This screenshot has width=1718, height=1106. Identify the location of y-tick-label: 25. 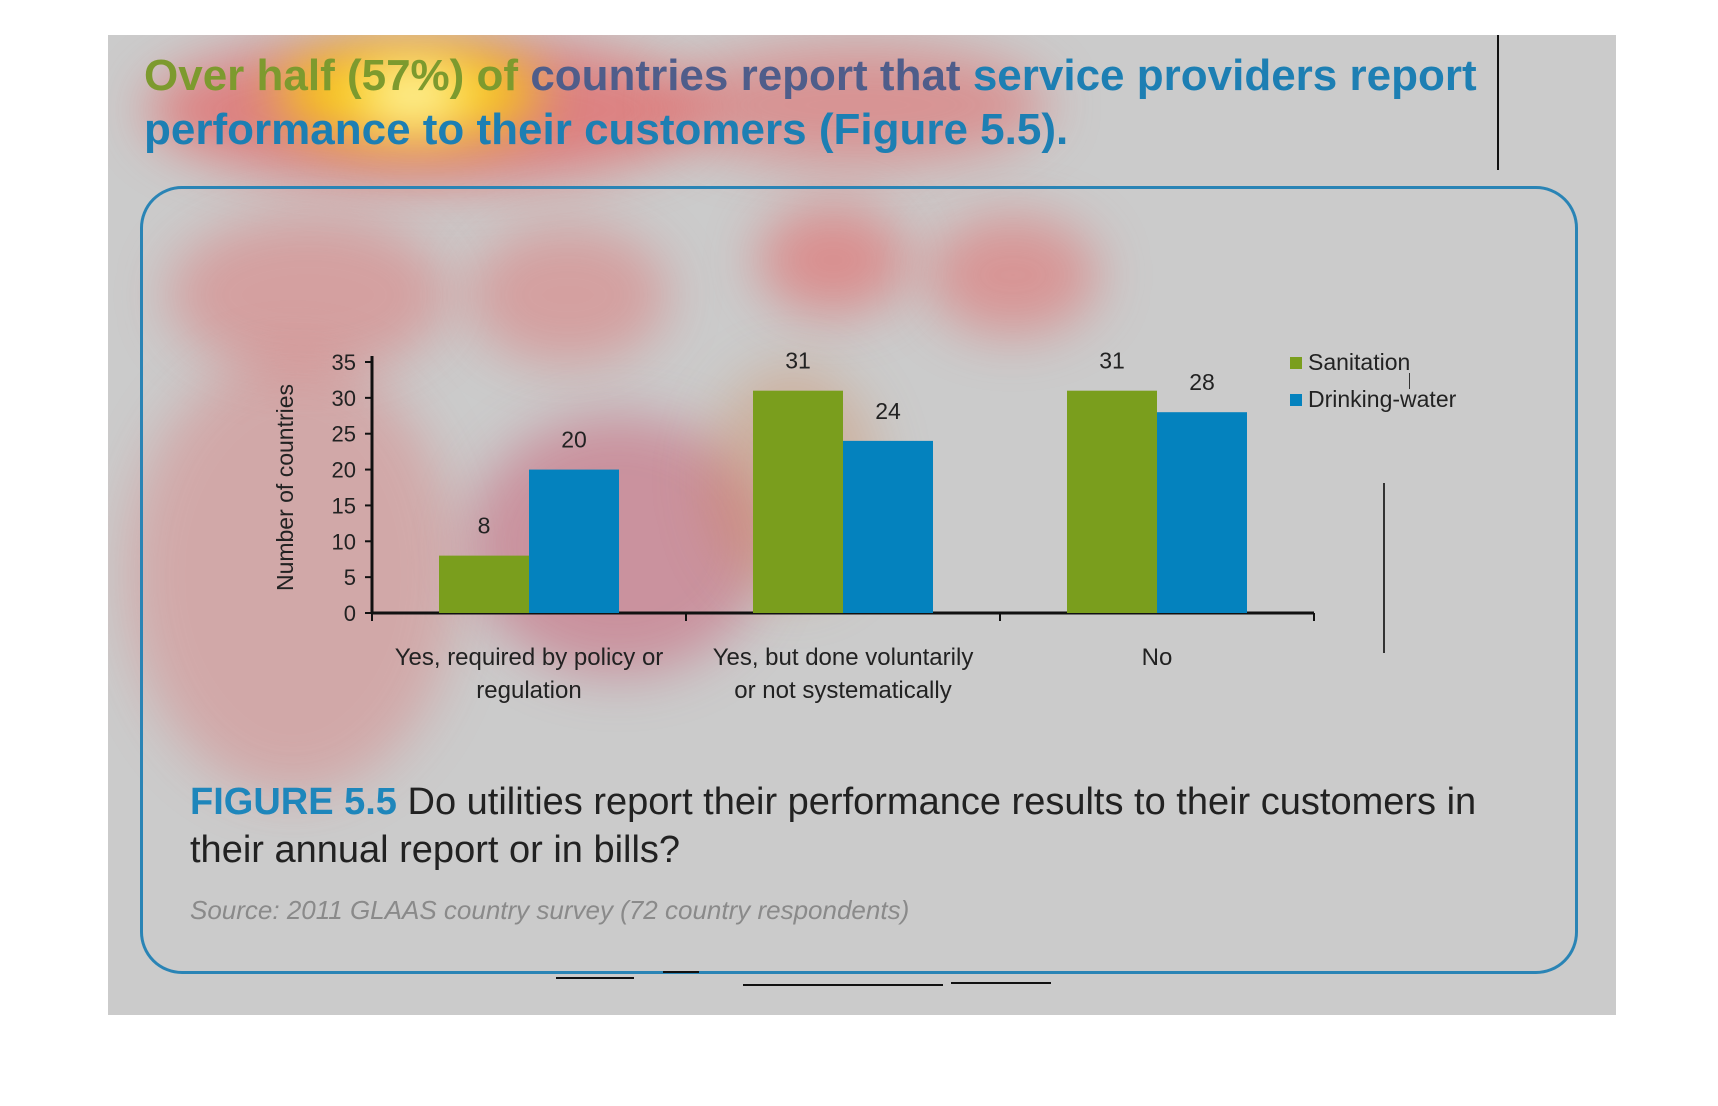
(344, 434).